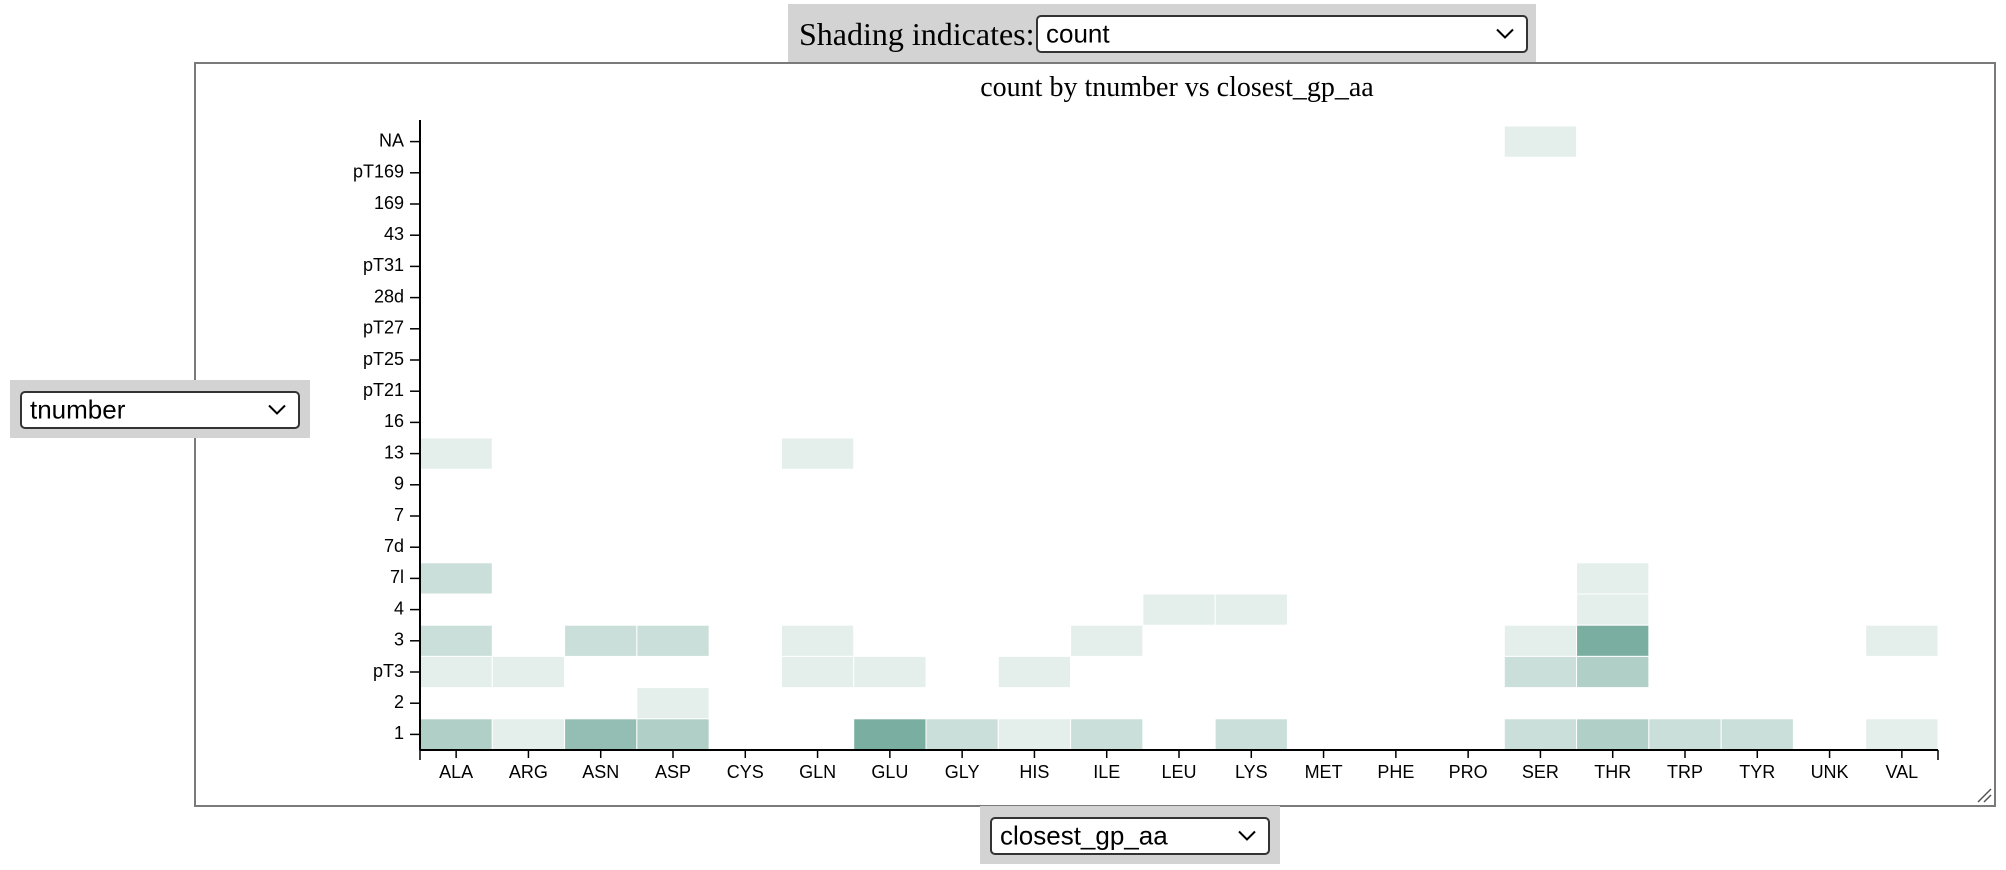 The image size is (2006, 870). I want to click on y-tick-label: 7d, so click(394, 546).